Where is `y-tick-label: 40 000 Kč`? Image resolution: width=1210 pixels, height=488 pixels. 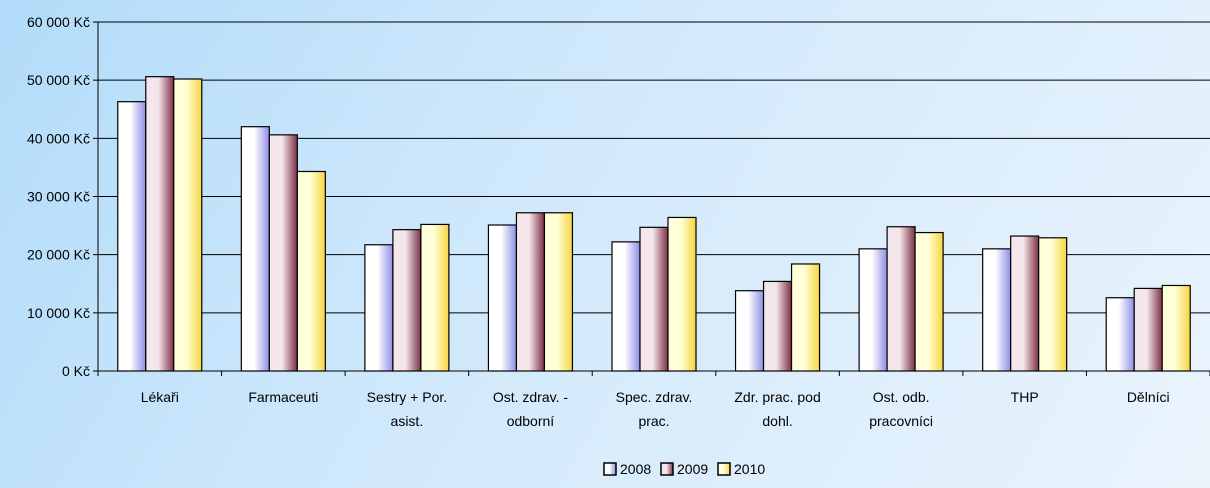 y-tick-label: 40 000 Kč is located at coordinates (58, 138).